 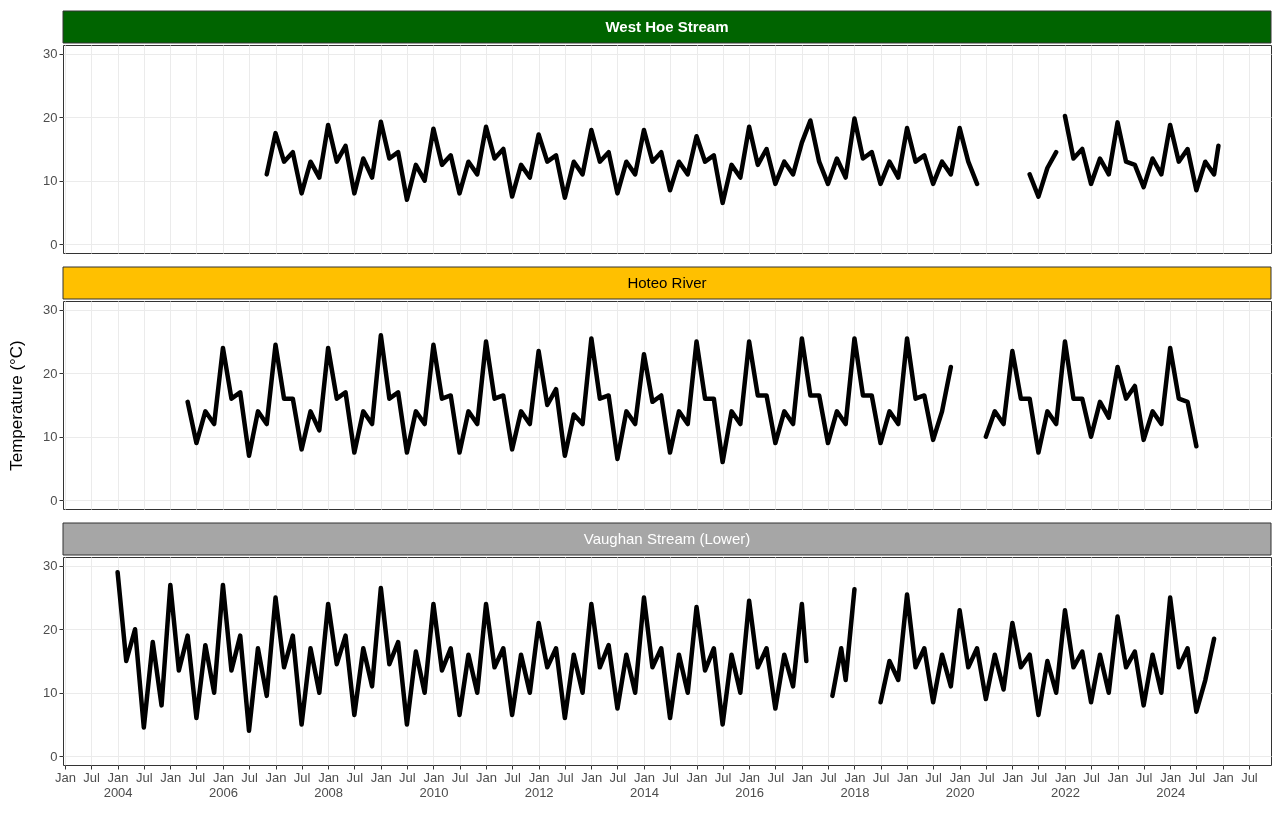 I want to click on x-tick-label: Jan 2012, so click(x=539, y=784).